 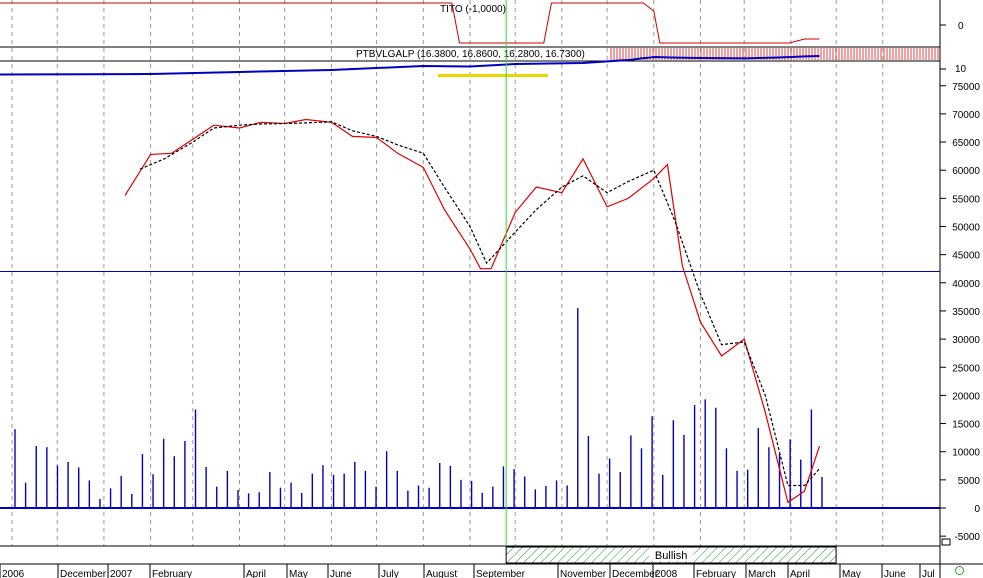 What do you see at coordinates (966, 453) in the screenshot?
I see `y-tick-label: 10000` at bounding box center [966, 453].